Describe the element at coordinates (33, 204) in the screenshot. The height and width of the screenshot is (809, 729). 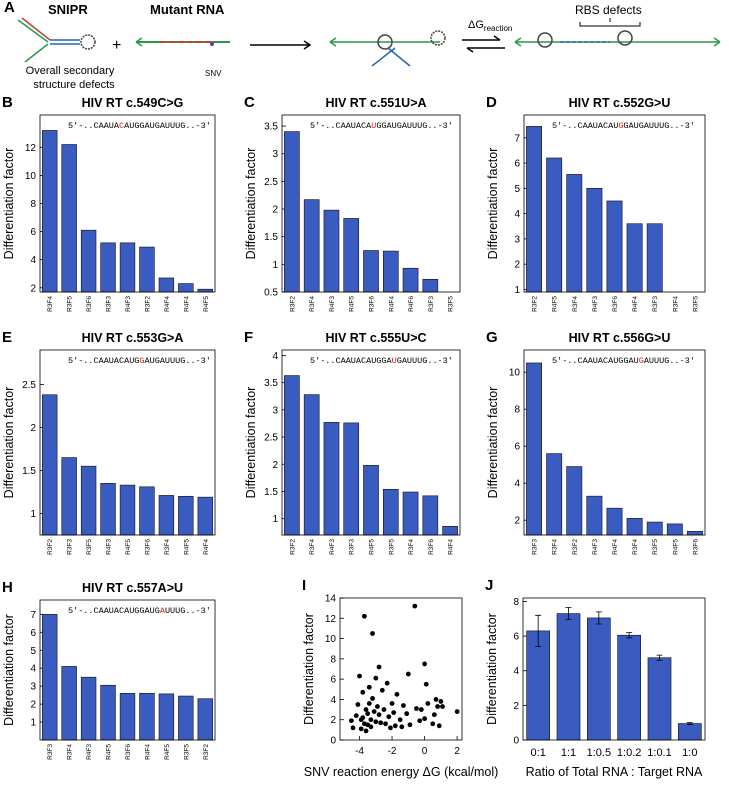
I see `y-tick-label: 8` at that location.